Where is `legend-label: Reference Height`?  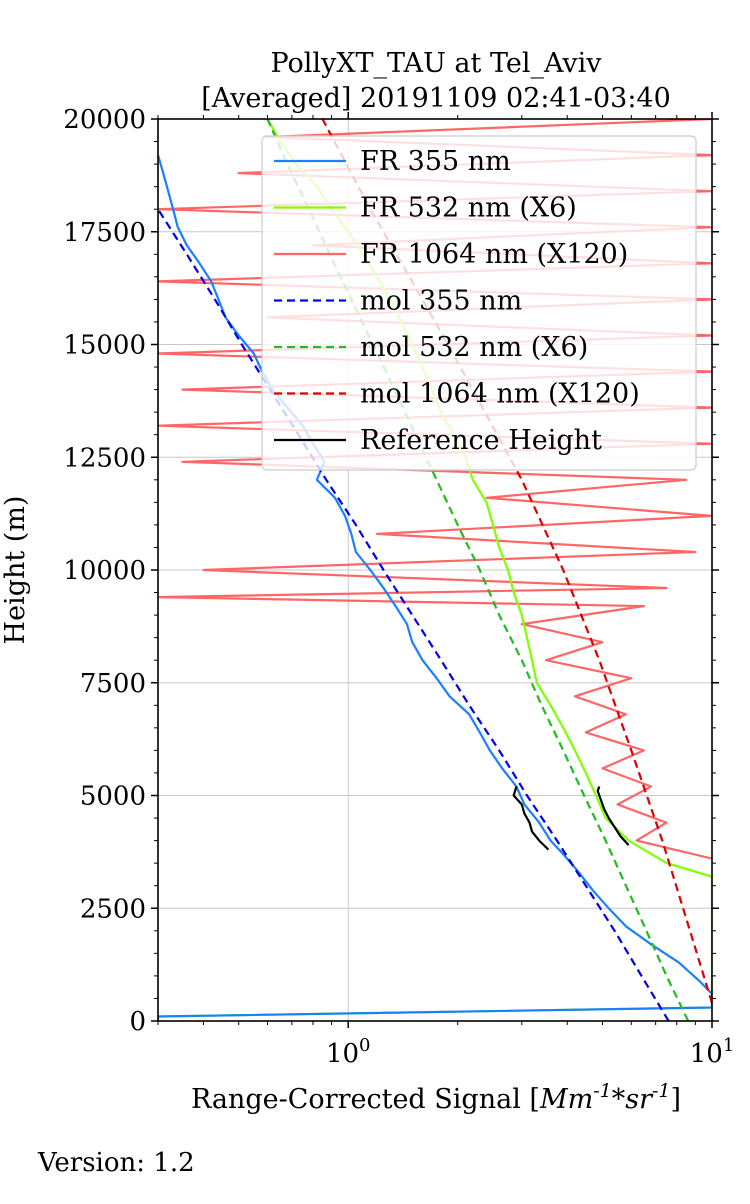
legend-label: Reference Height is located at coordinates (481, 440).